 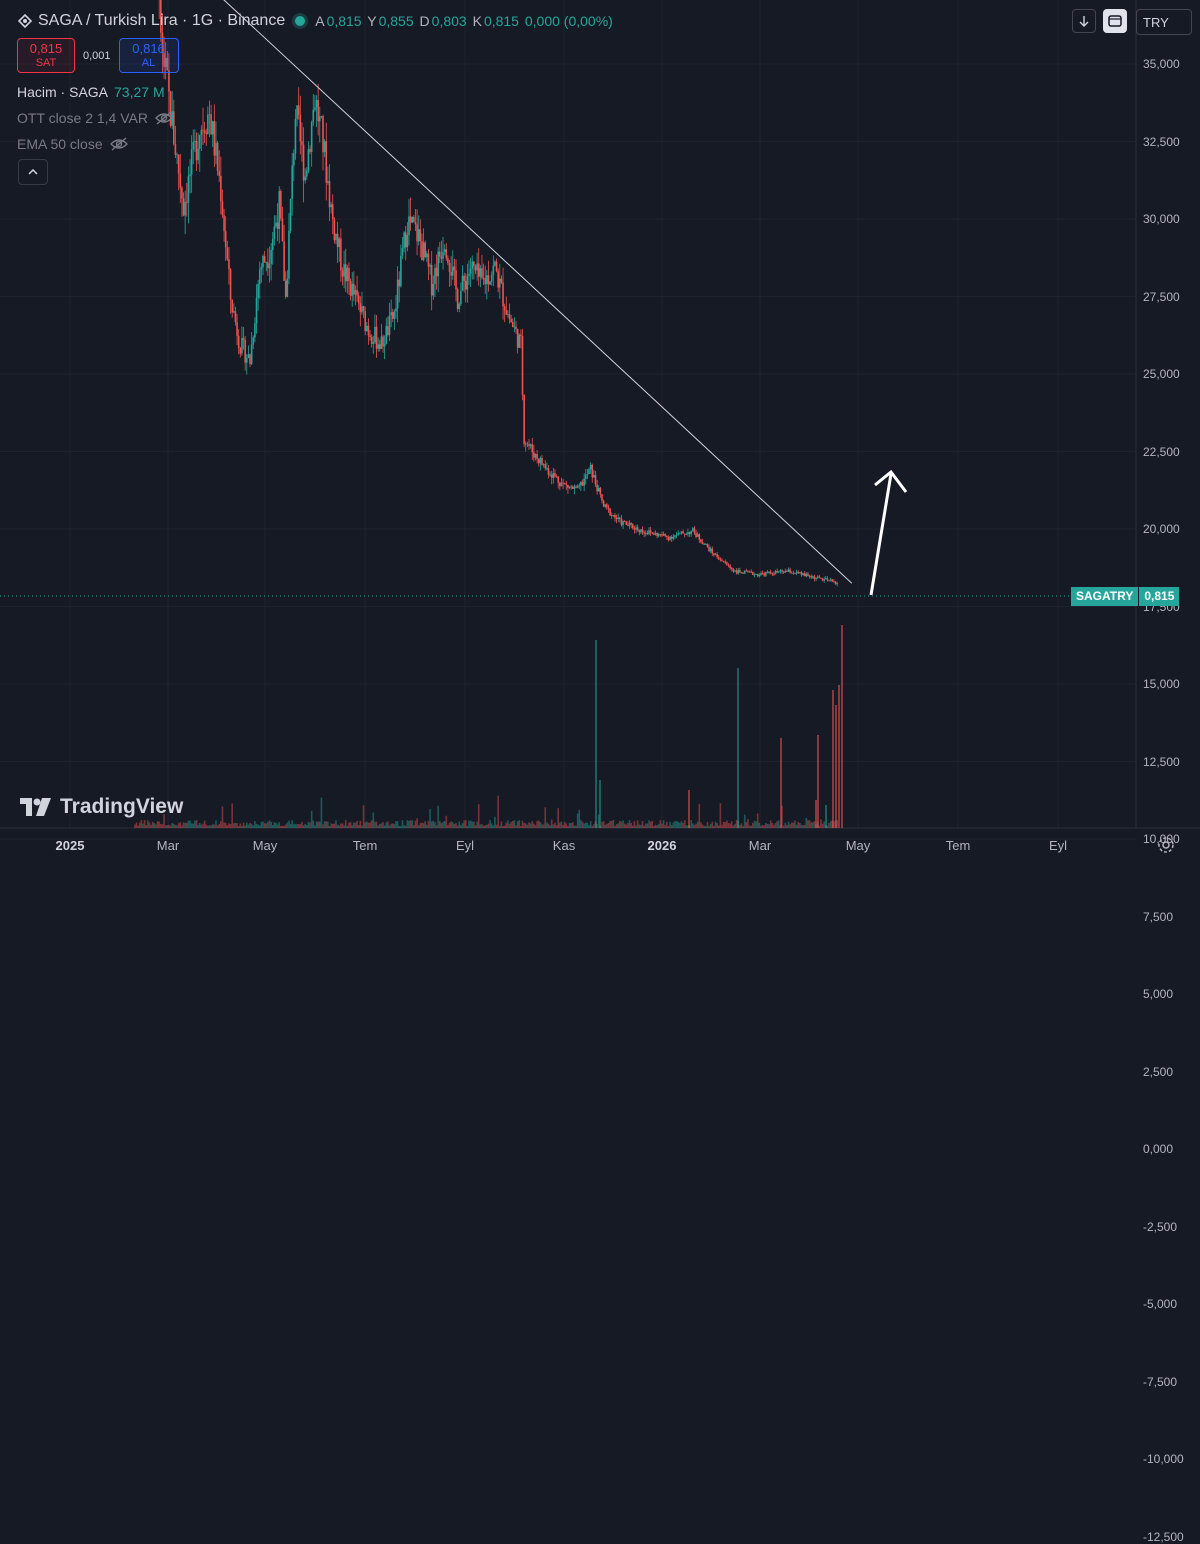 I want to click on screen-icon, so click(x=1115, y=21).